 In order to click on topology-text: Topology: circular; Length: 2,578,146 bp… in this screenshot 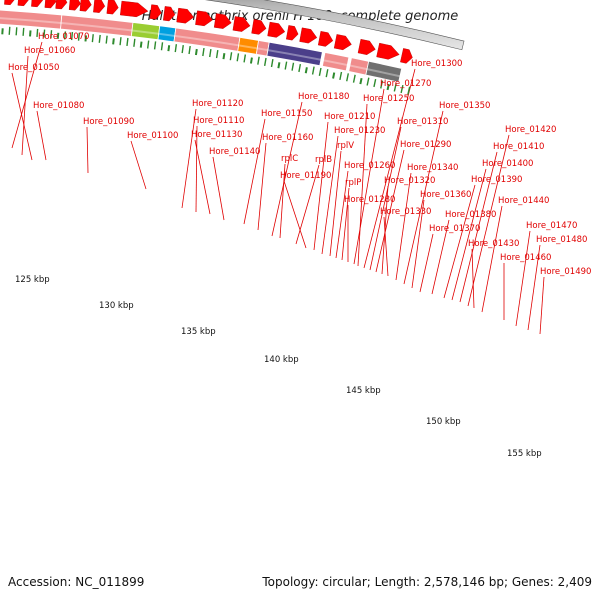, I will do `click(427, 582)`.